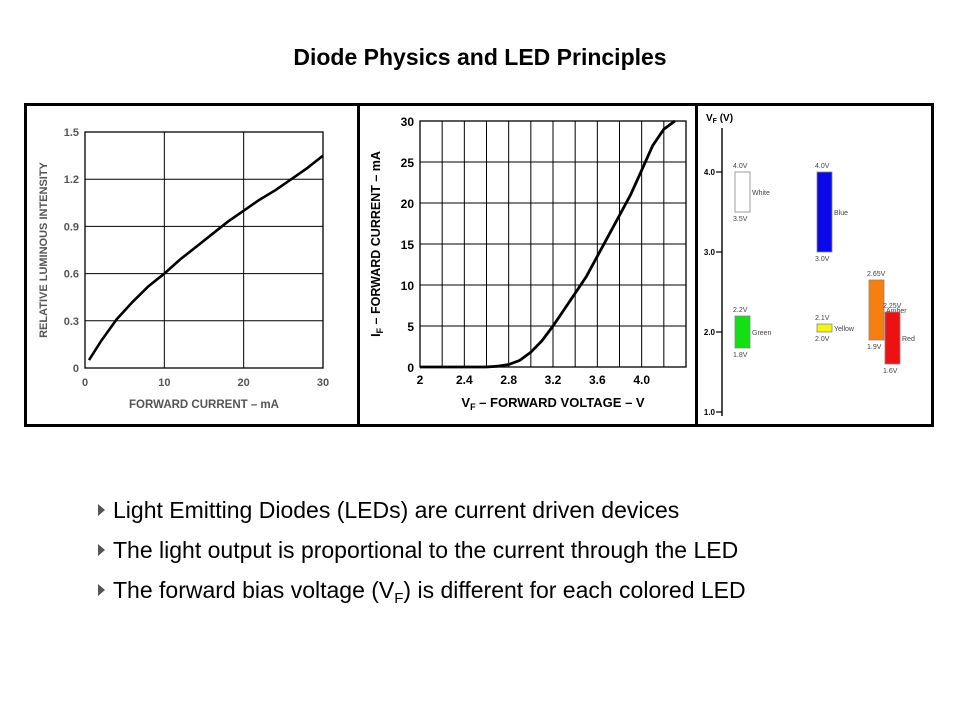  Describe the element at coordinates (896, 311) in the screenshot. I see `bar-color-label: Amber` at that location.